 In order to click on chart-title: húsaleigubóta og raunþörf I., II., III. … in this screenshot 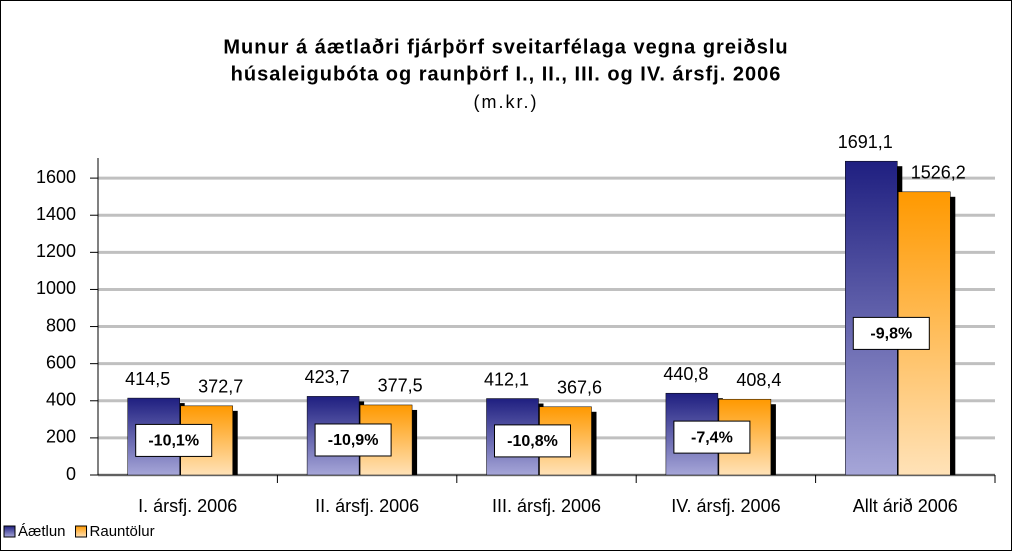, I will do `click(506, 74)`.